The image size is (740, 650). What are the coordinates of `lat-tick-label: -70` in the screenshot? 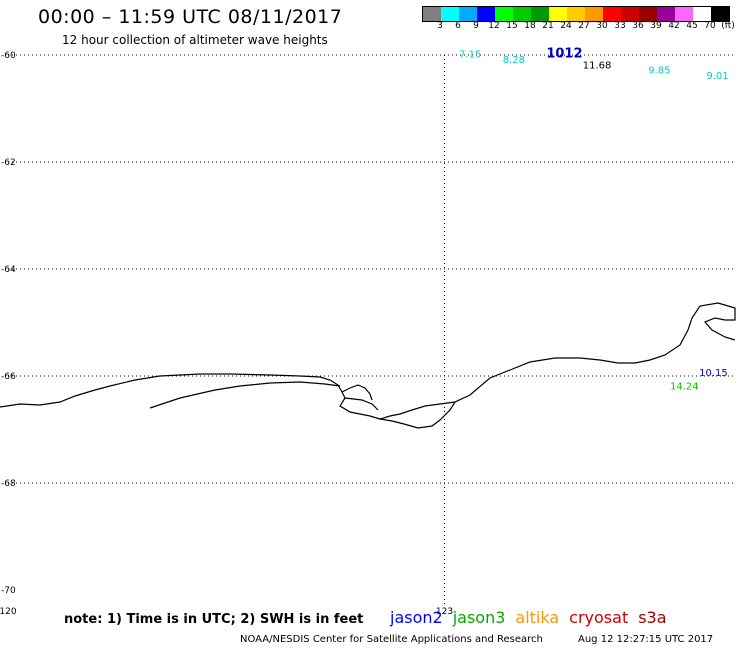 It's located at (8, 591).